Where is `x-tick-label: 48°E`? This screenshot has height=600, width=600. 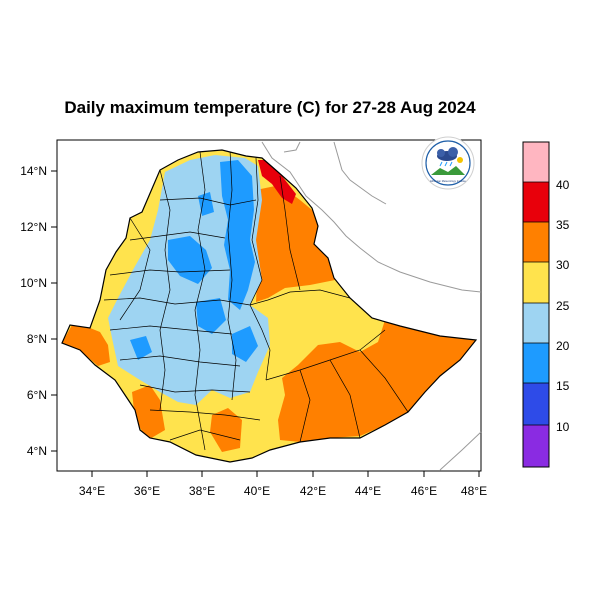 x-tick-label: 48°E is located at coordinates (474, 491).